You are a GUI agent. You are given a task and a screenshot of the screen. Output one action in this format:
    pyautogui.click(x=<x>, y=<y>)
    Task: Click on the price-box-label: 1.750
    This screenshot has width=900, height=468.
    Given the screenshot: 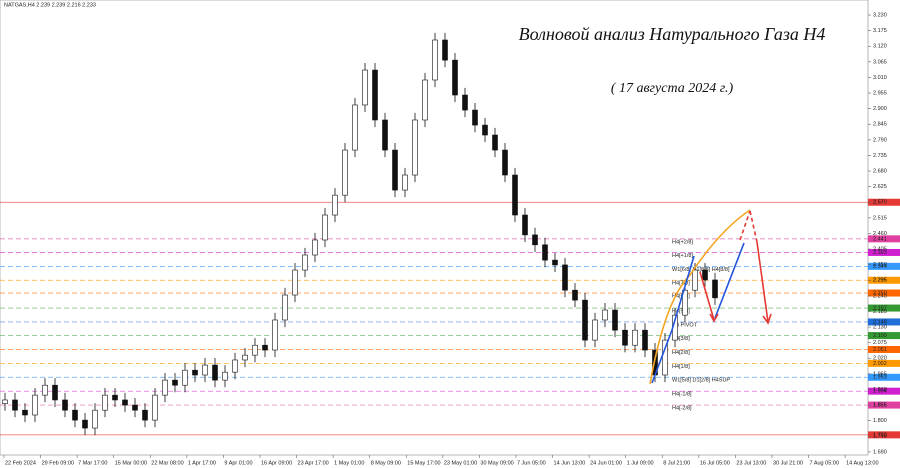 What is the action you would take?
    pyautogui.click(x=880, y=435)
    